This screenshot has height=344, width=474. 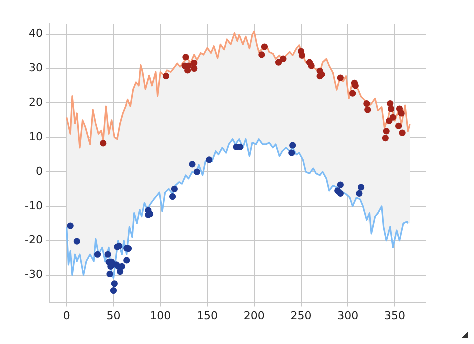 What do you see at coordinates (113, 315) in the screenshot?
I see `x-tick-label: 50` at bounding box center [113, 315].